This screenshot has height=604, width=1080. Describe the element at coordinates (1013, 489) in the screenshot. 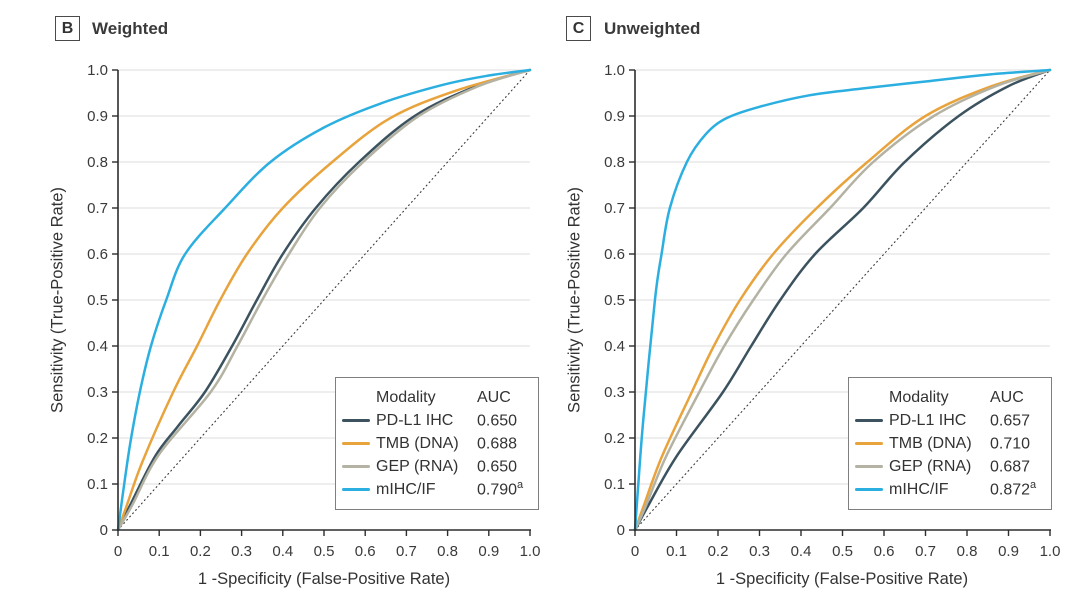

I see `legend-auc-value: 0.872a` at that location.